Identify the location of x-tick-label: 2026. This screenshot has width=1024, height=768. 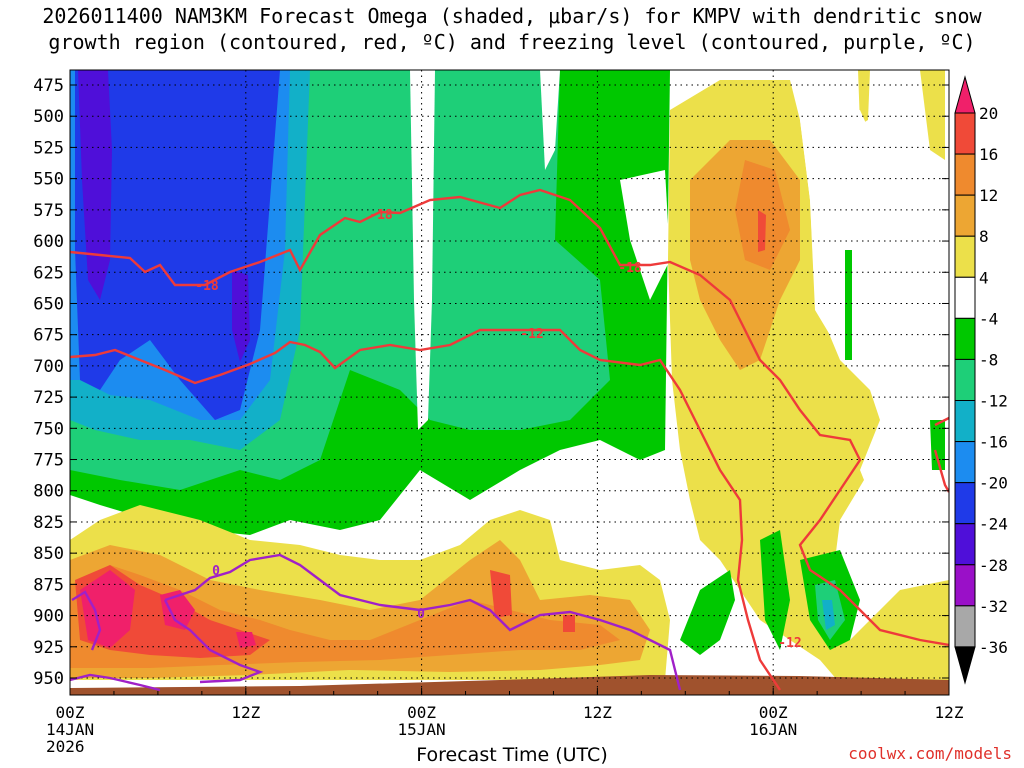
(65, 746).